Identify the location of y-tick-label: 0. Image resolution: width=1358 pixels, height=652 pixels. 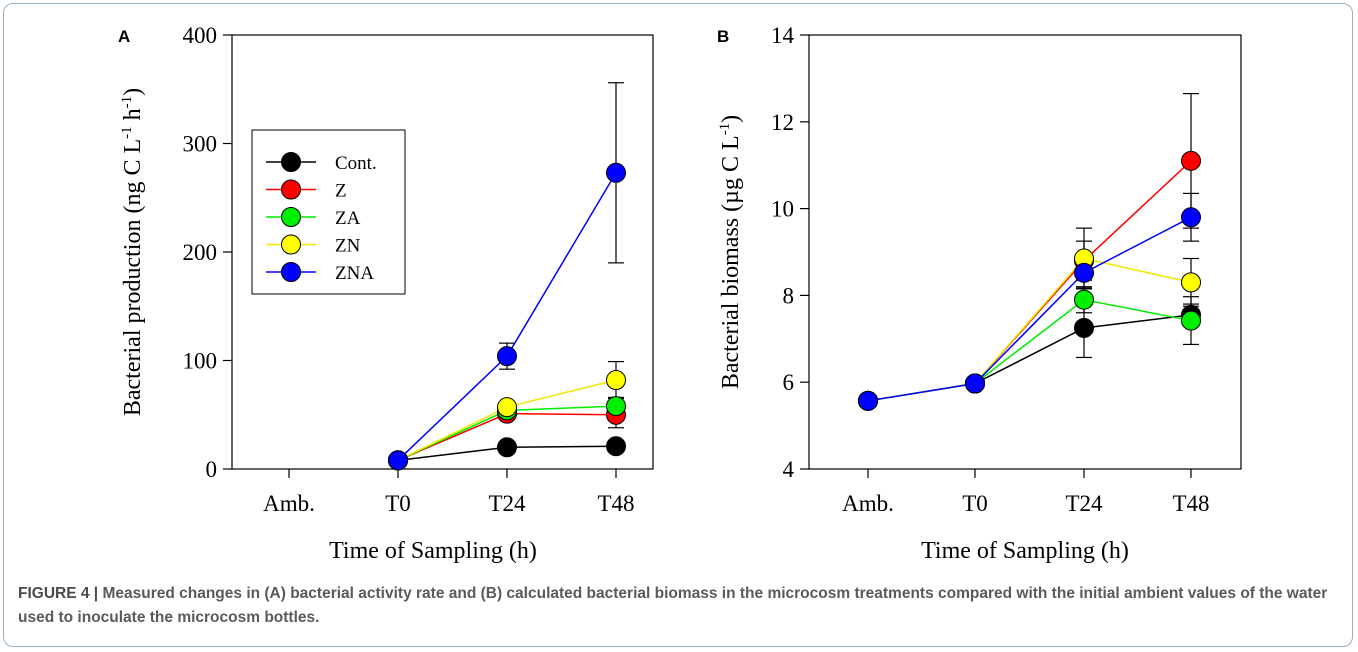
(212, 469).